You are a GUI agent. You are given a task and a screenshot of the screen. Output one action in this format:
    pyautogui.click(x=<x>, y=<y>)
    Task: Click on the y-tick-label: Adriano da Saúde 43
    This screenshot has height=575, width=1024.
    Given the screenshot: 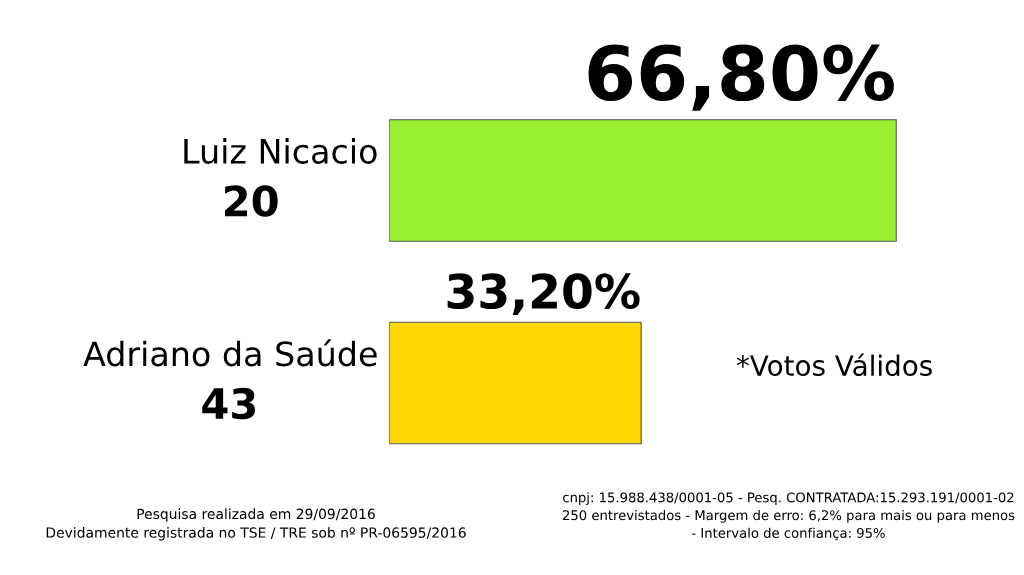 What is the action you would take?
    pyautogui.click(x=230, y=379)
    